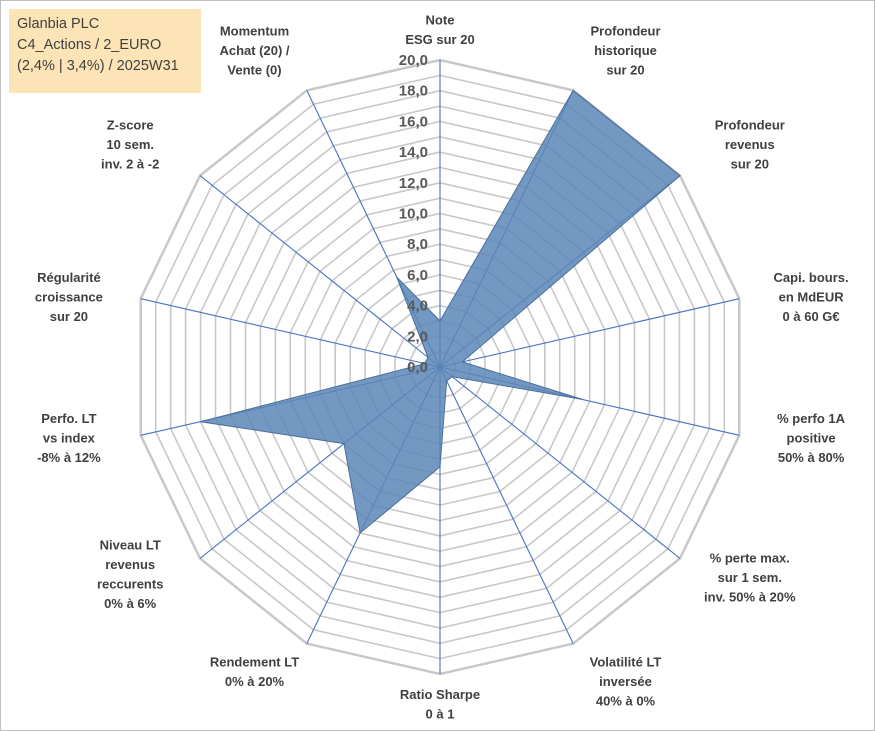 This screenshot has width=875, height=731. I want to click on axis-label-line: 0% à 6%, so click(130, 603).